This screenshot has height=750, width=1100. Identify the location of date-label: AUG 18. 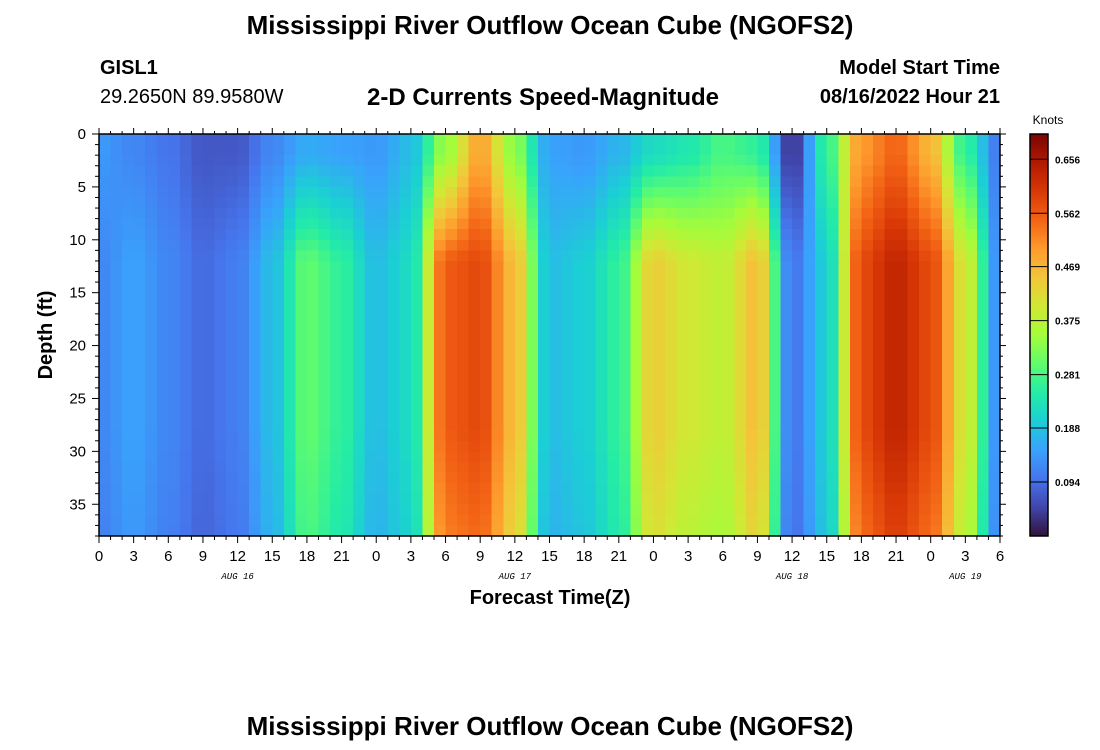
(792, 577).